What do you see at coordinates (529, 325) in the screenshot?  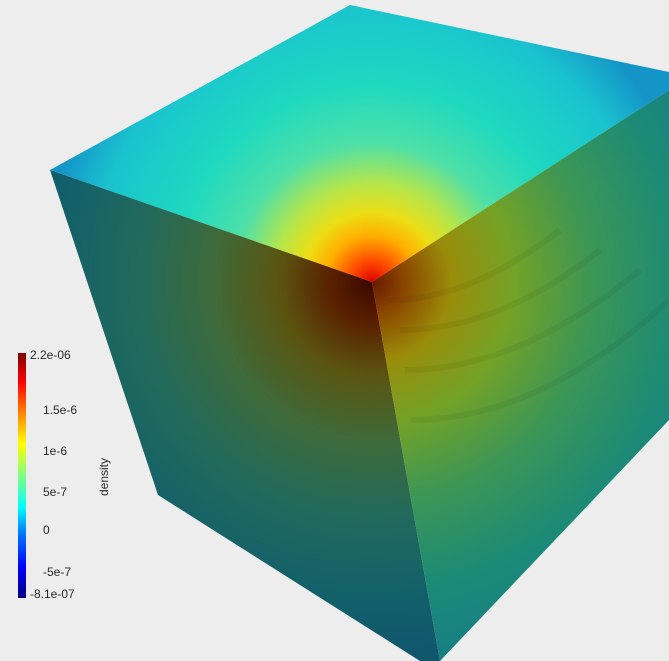 I see `contour-bands` at bounding box center [529, 325].